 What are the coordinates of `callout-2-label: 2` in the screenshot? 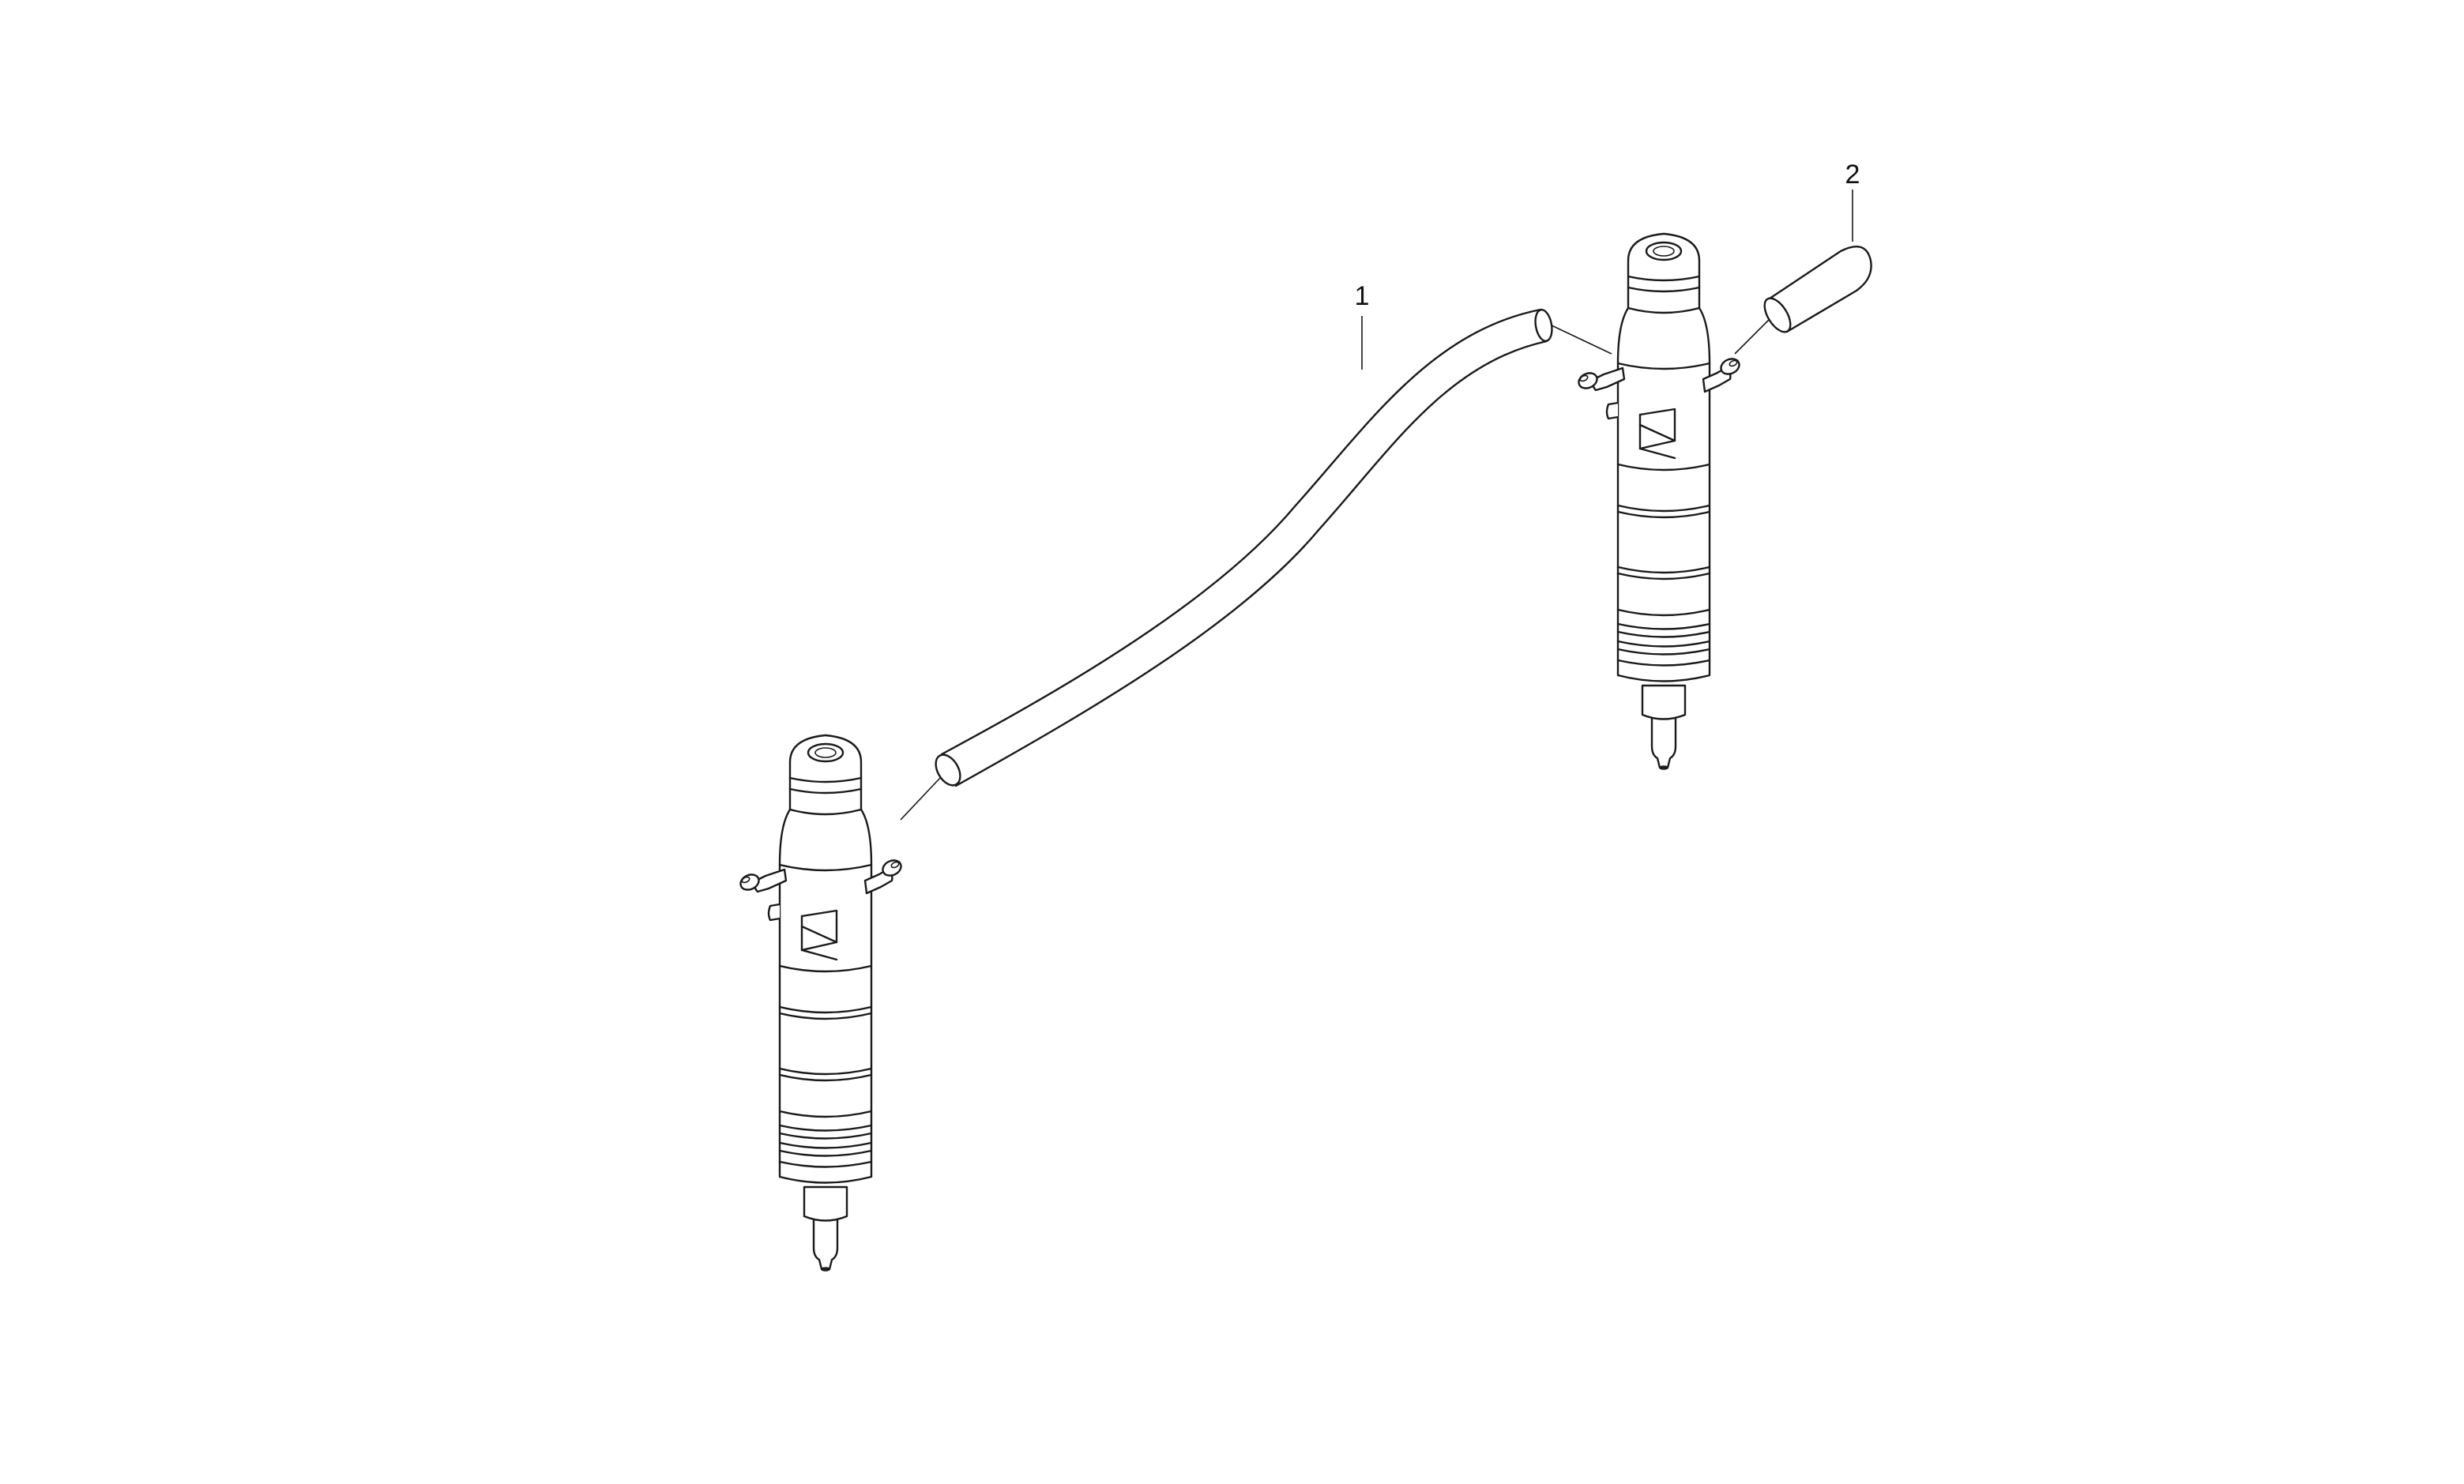 It's located at (1853, 175).